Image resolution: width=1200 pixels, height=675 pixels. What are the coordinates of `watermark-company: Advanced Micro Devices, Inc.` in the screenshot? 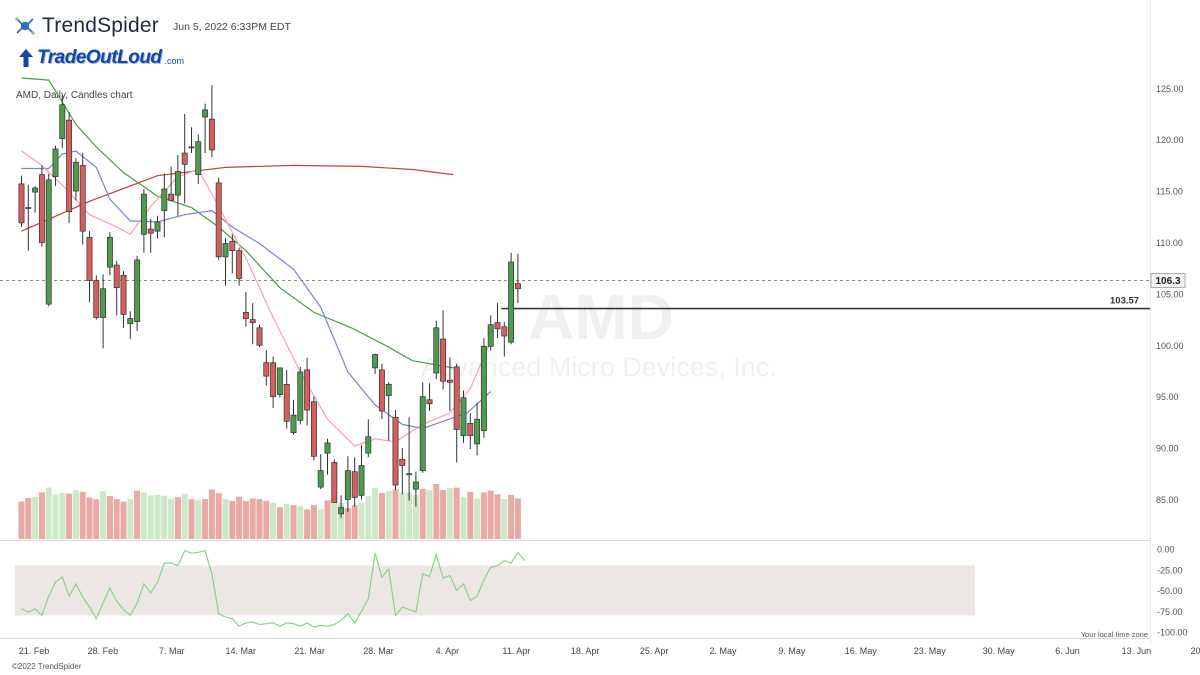 It's located at (599, 367).